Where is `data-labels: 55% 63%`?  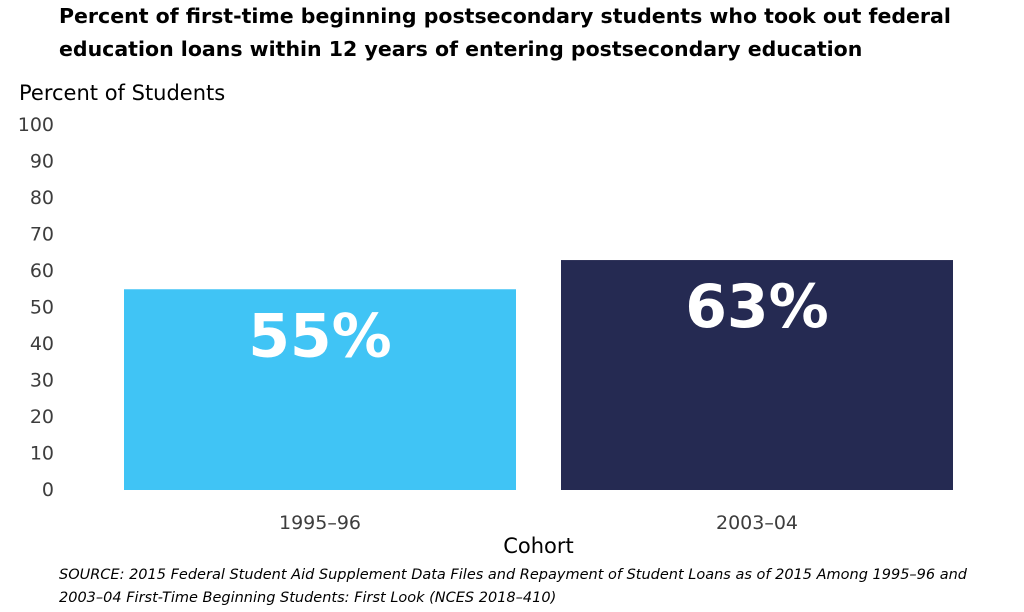
data-labels: 55% 63% is located at coordinates (538, 321).